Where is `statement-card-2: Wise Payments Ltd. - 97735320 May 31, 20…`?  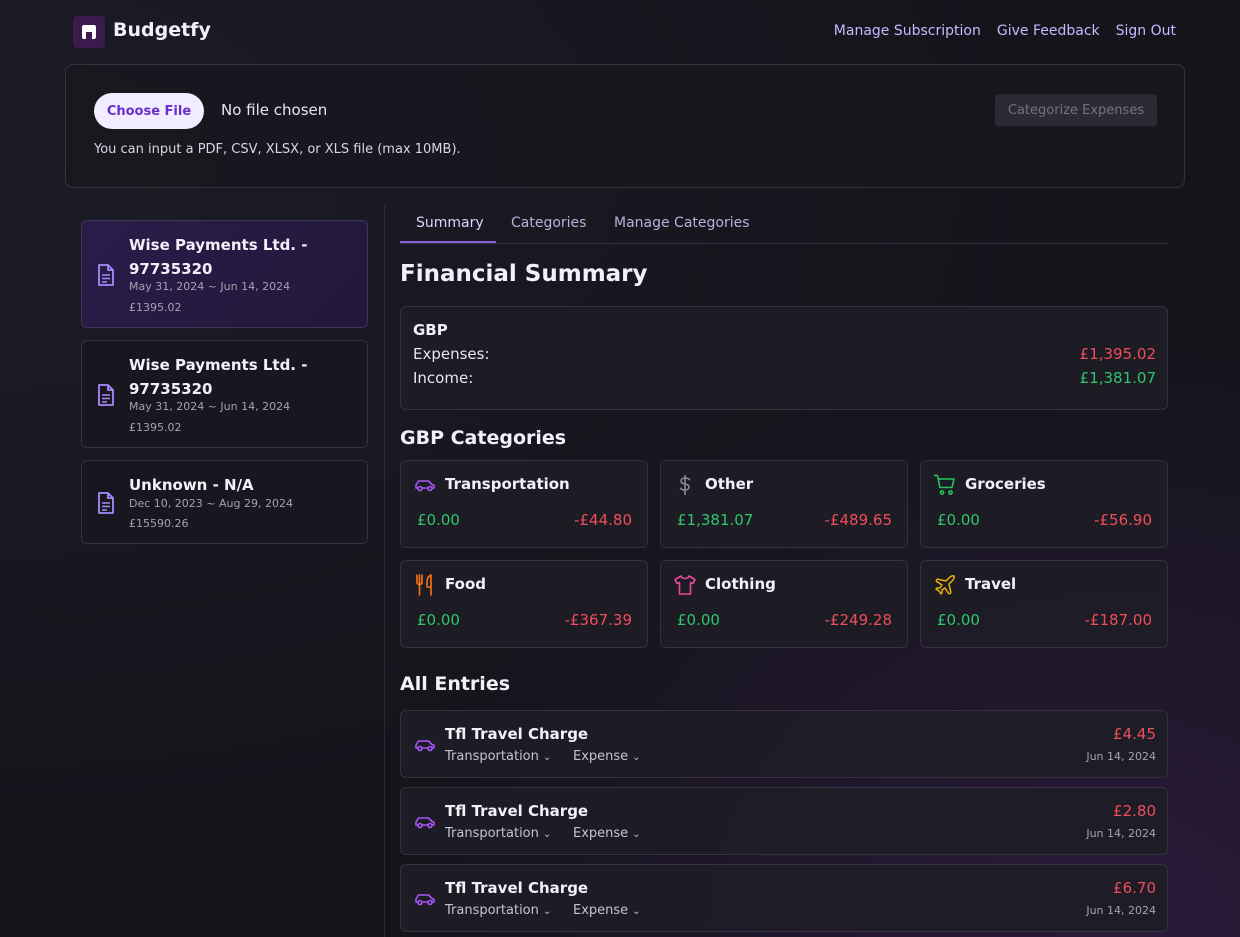
statement-card-2: Wise Payments Ltd. - 97735320 May 31, 20… is located at coordinates (224, 394).